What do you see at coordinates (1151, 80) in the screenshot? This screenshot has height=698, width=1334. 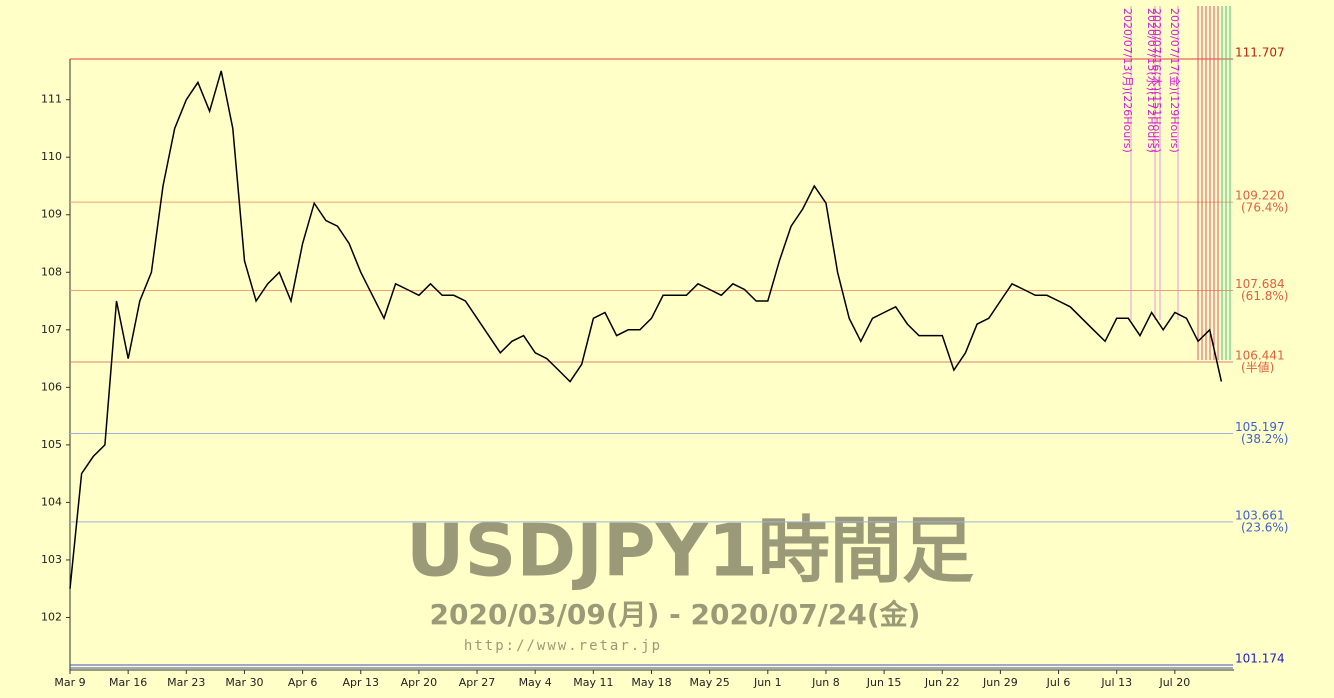 I see `marker-label: 2020/07/15(水)(172Hours)` at bounding box center [1151, 80].